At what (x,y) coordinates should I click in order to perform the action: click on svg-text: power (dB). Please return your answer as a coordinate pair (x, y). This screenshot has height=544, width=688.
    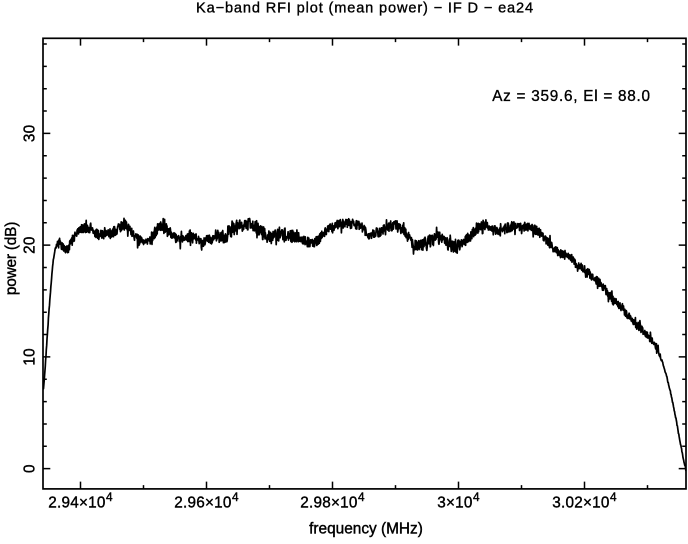
    Looking at the image, I should click on (11, 258).